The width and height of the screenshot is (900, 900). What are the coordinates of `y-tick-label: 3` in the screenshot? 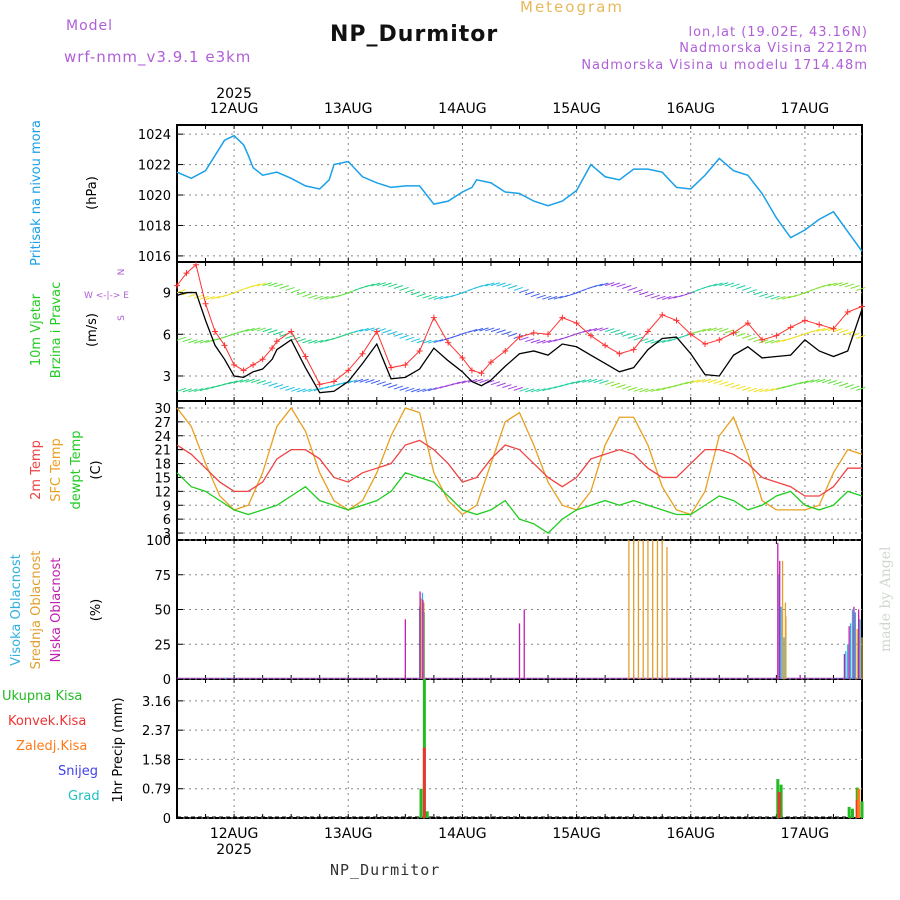 It's located at (167, 534).